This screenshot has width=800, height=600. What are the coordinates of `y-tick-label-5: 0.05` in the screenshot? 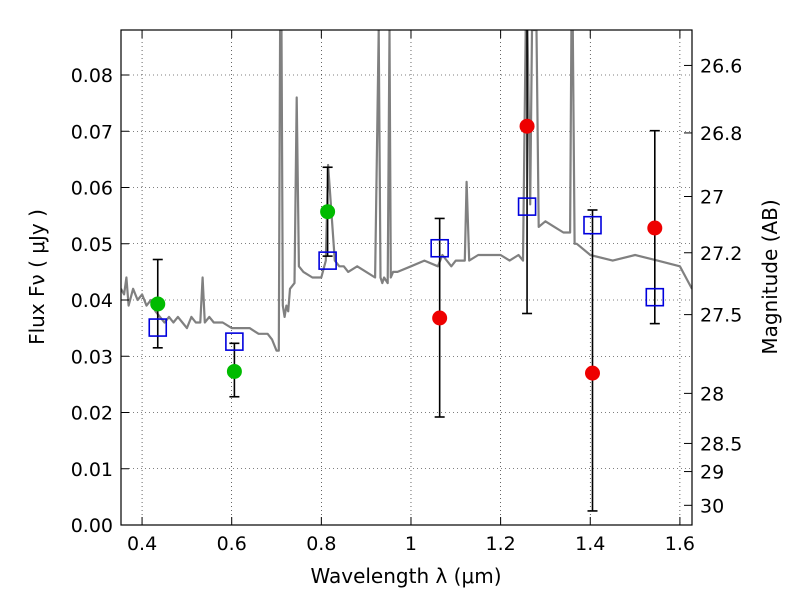 It's located at (92, 245).